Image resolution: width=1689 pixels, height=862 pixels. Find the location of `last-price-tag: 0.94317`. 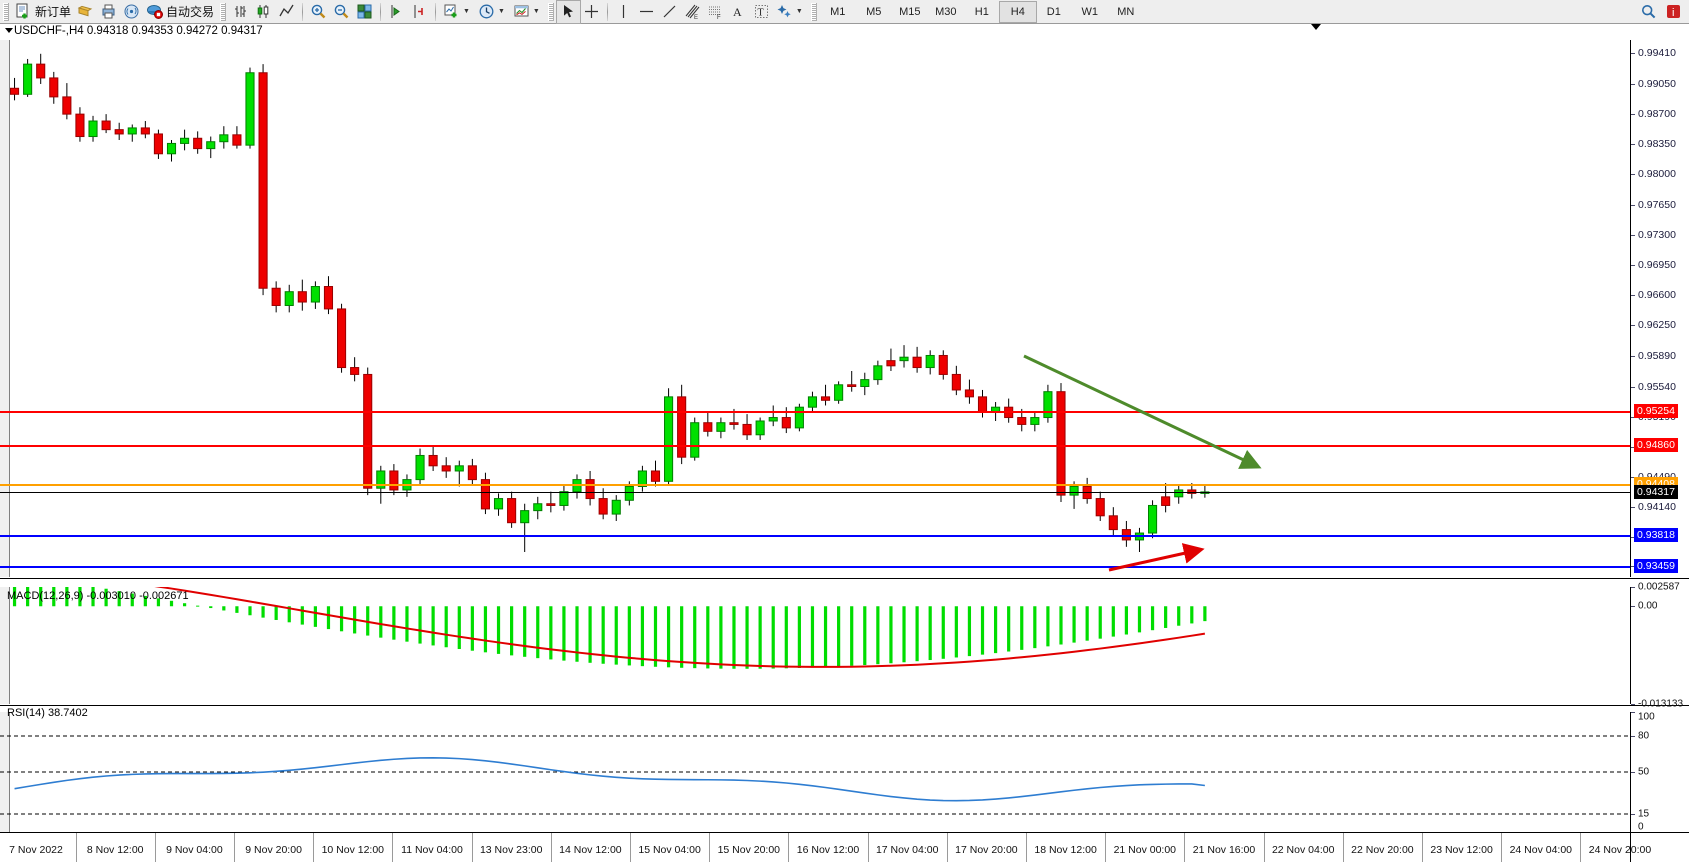

last-price-tag: 0.94317 is located at coordinates (1656, 491).